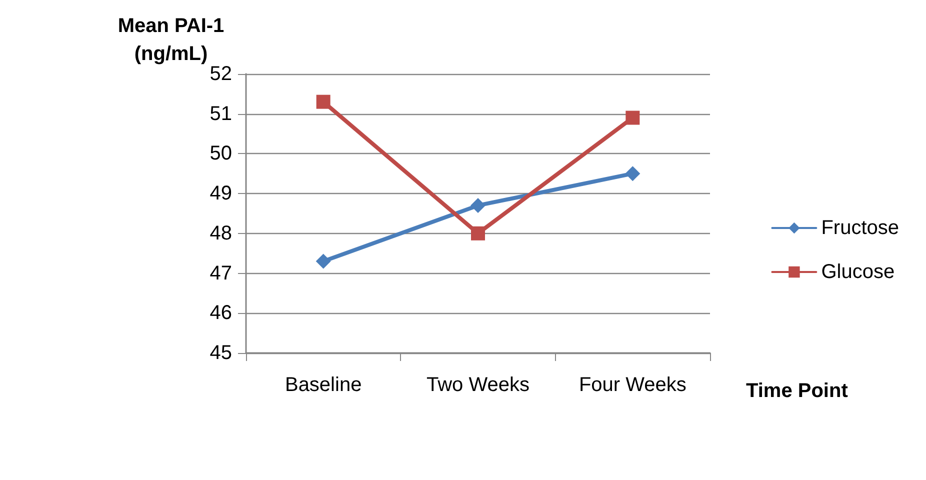 The width and height of the screenshot is (926, 480). I want to click on y-tick-label: 49, so click(221, 193).